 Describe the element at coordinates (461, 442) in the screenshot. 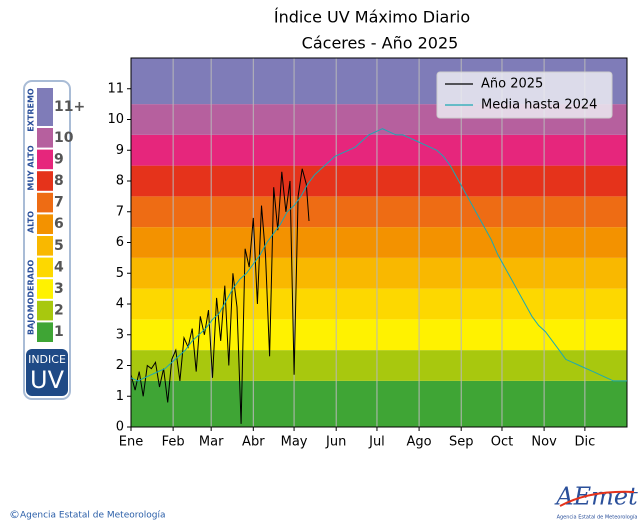

I see `x-tick-label: Sep` at that location.